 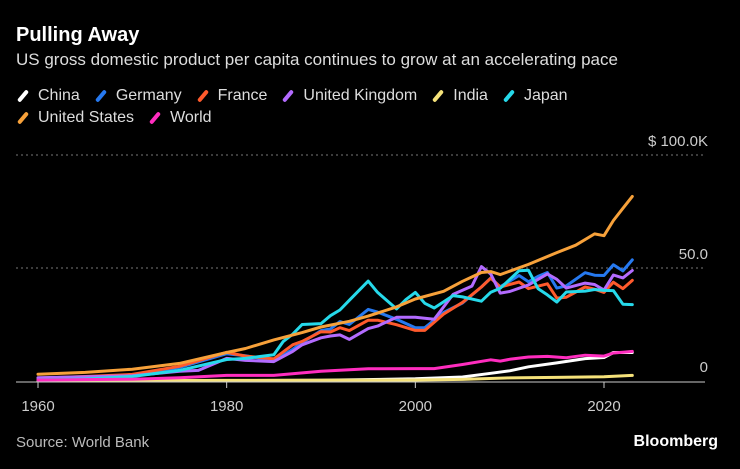 I want to click on legend-label: United States, so click(x=86, y=117).